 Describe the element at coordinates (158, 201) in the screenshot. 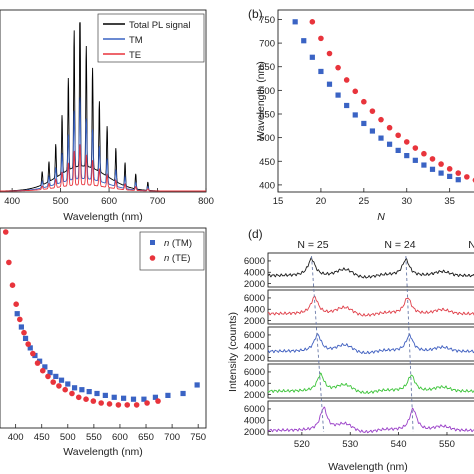

I see `panel-a-xtick-label: 700` at that location.